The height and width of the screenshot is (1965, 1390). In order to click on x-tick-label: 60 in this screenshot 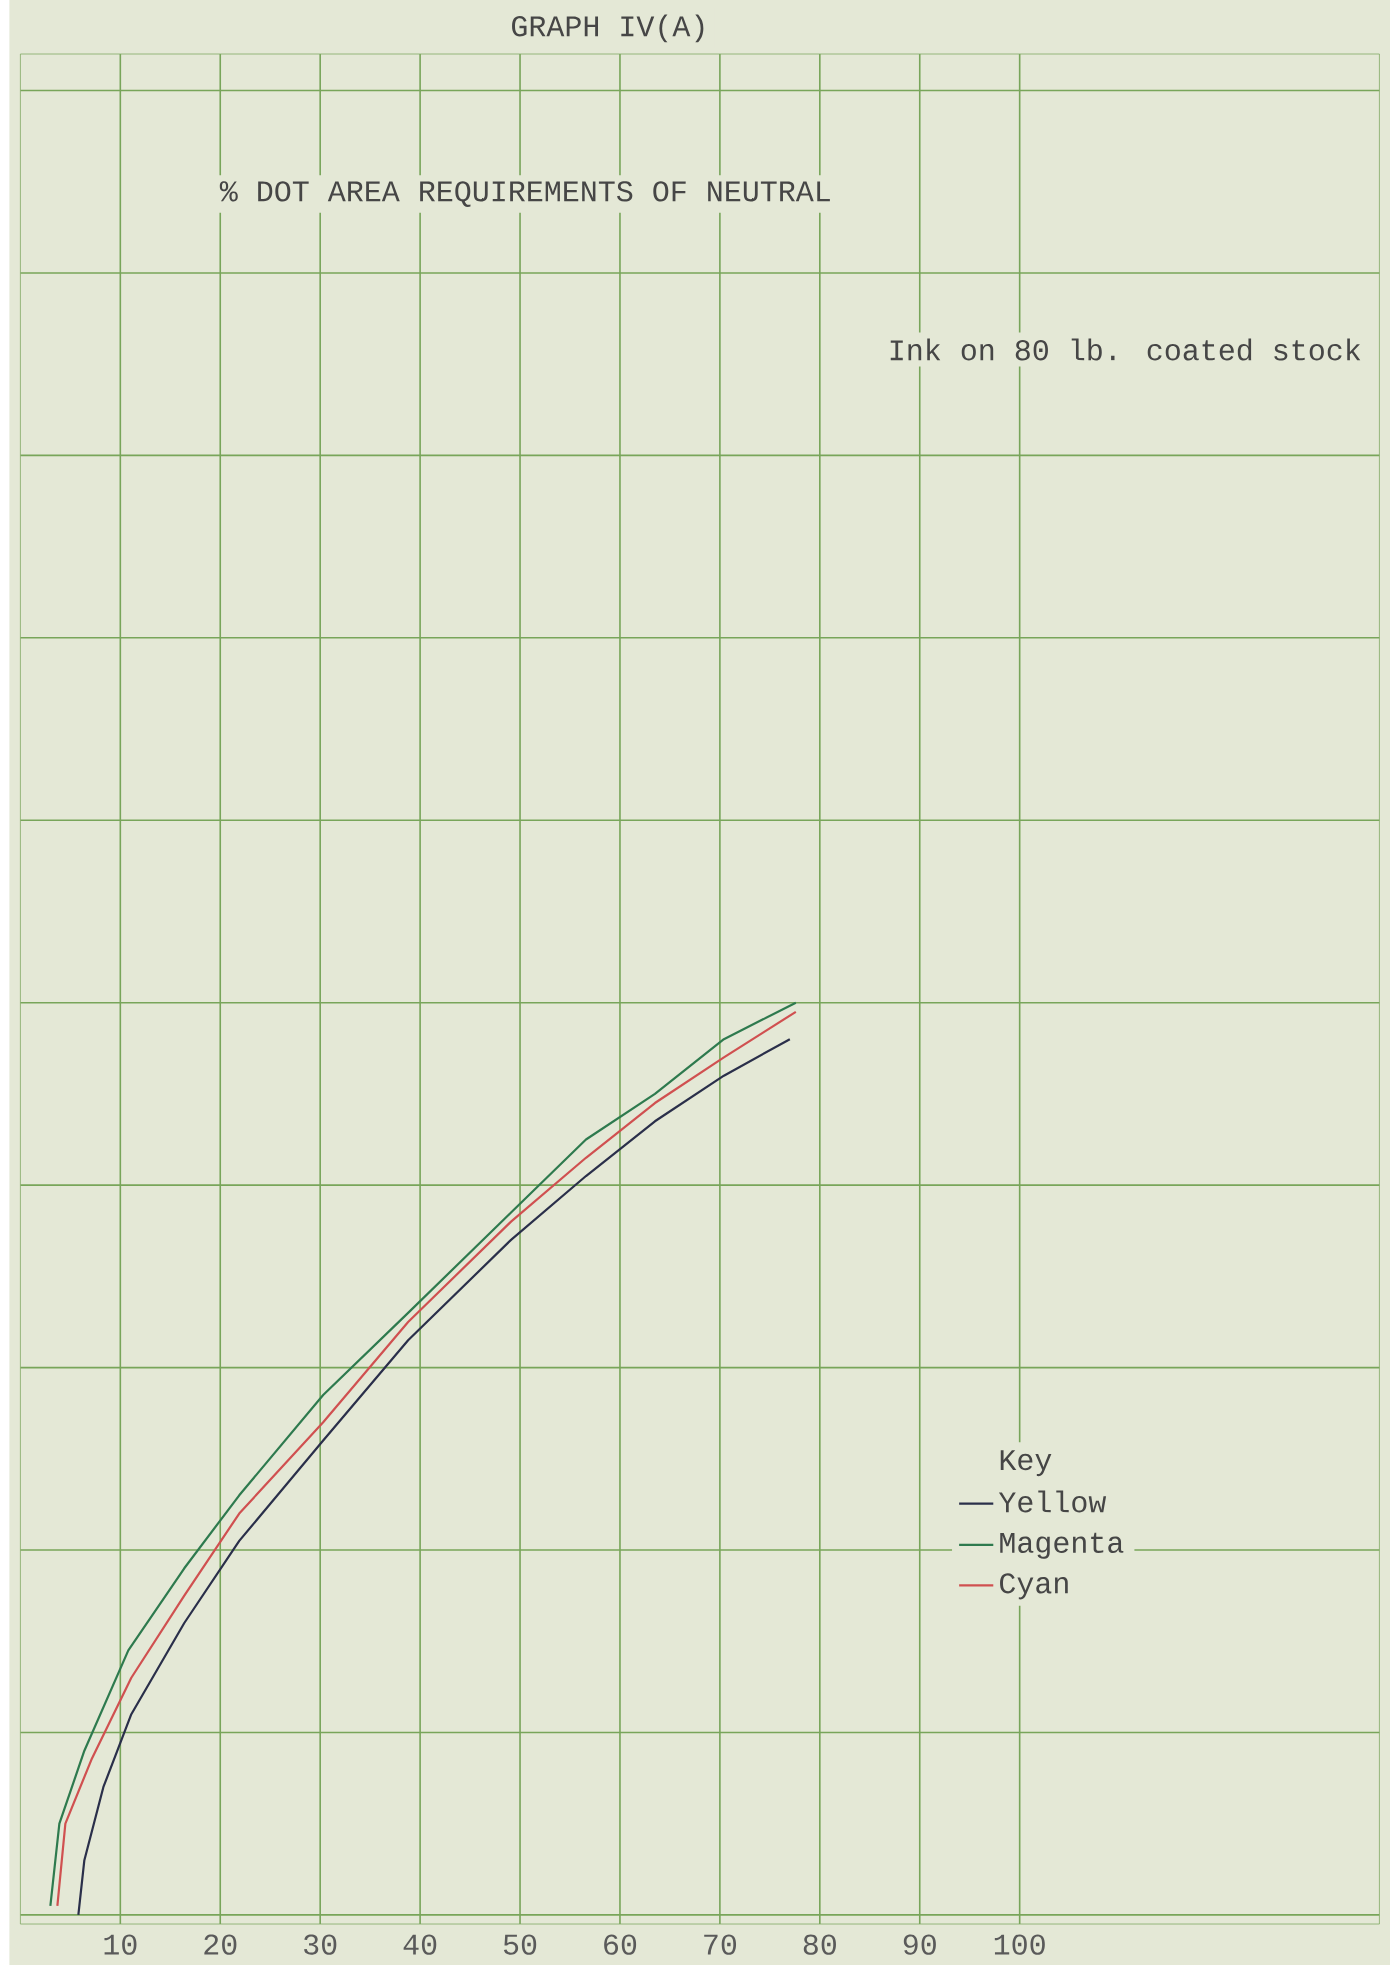, I will do `click(619, 1944)`.